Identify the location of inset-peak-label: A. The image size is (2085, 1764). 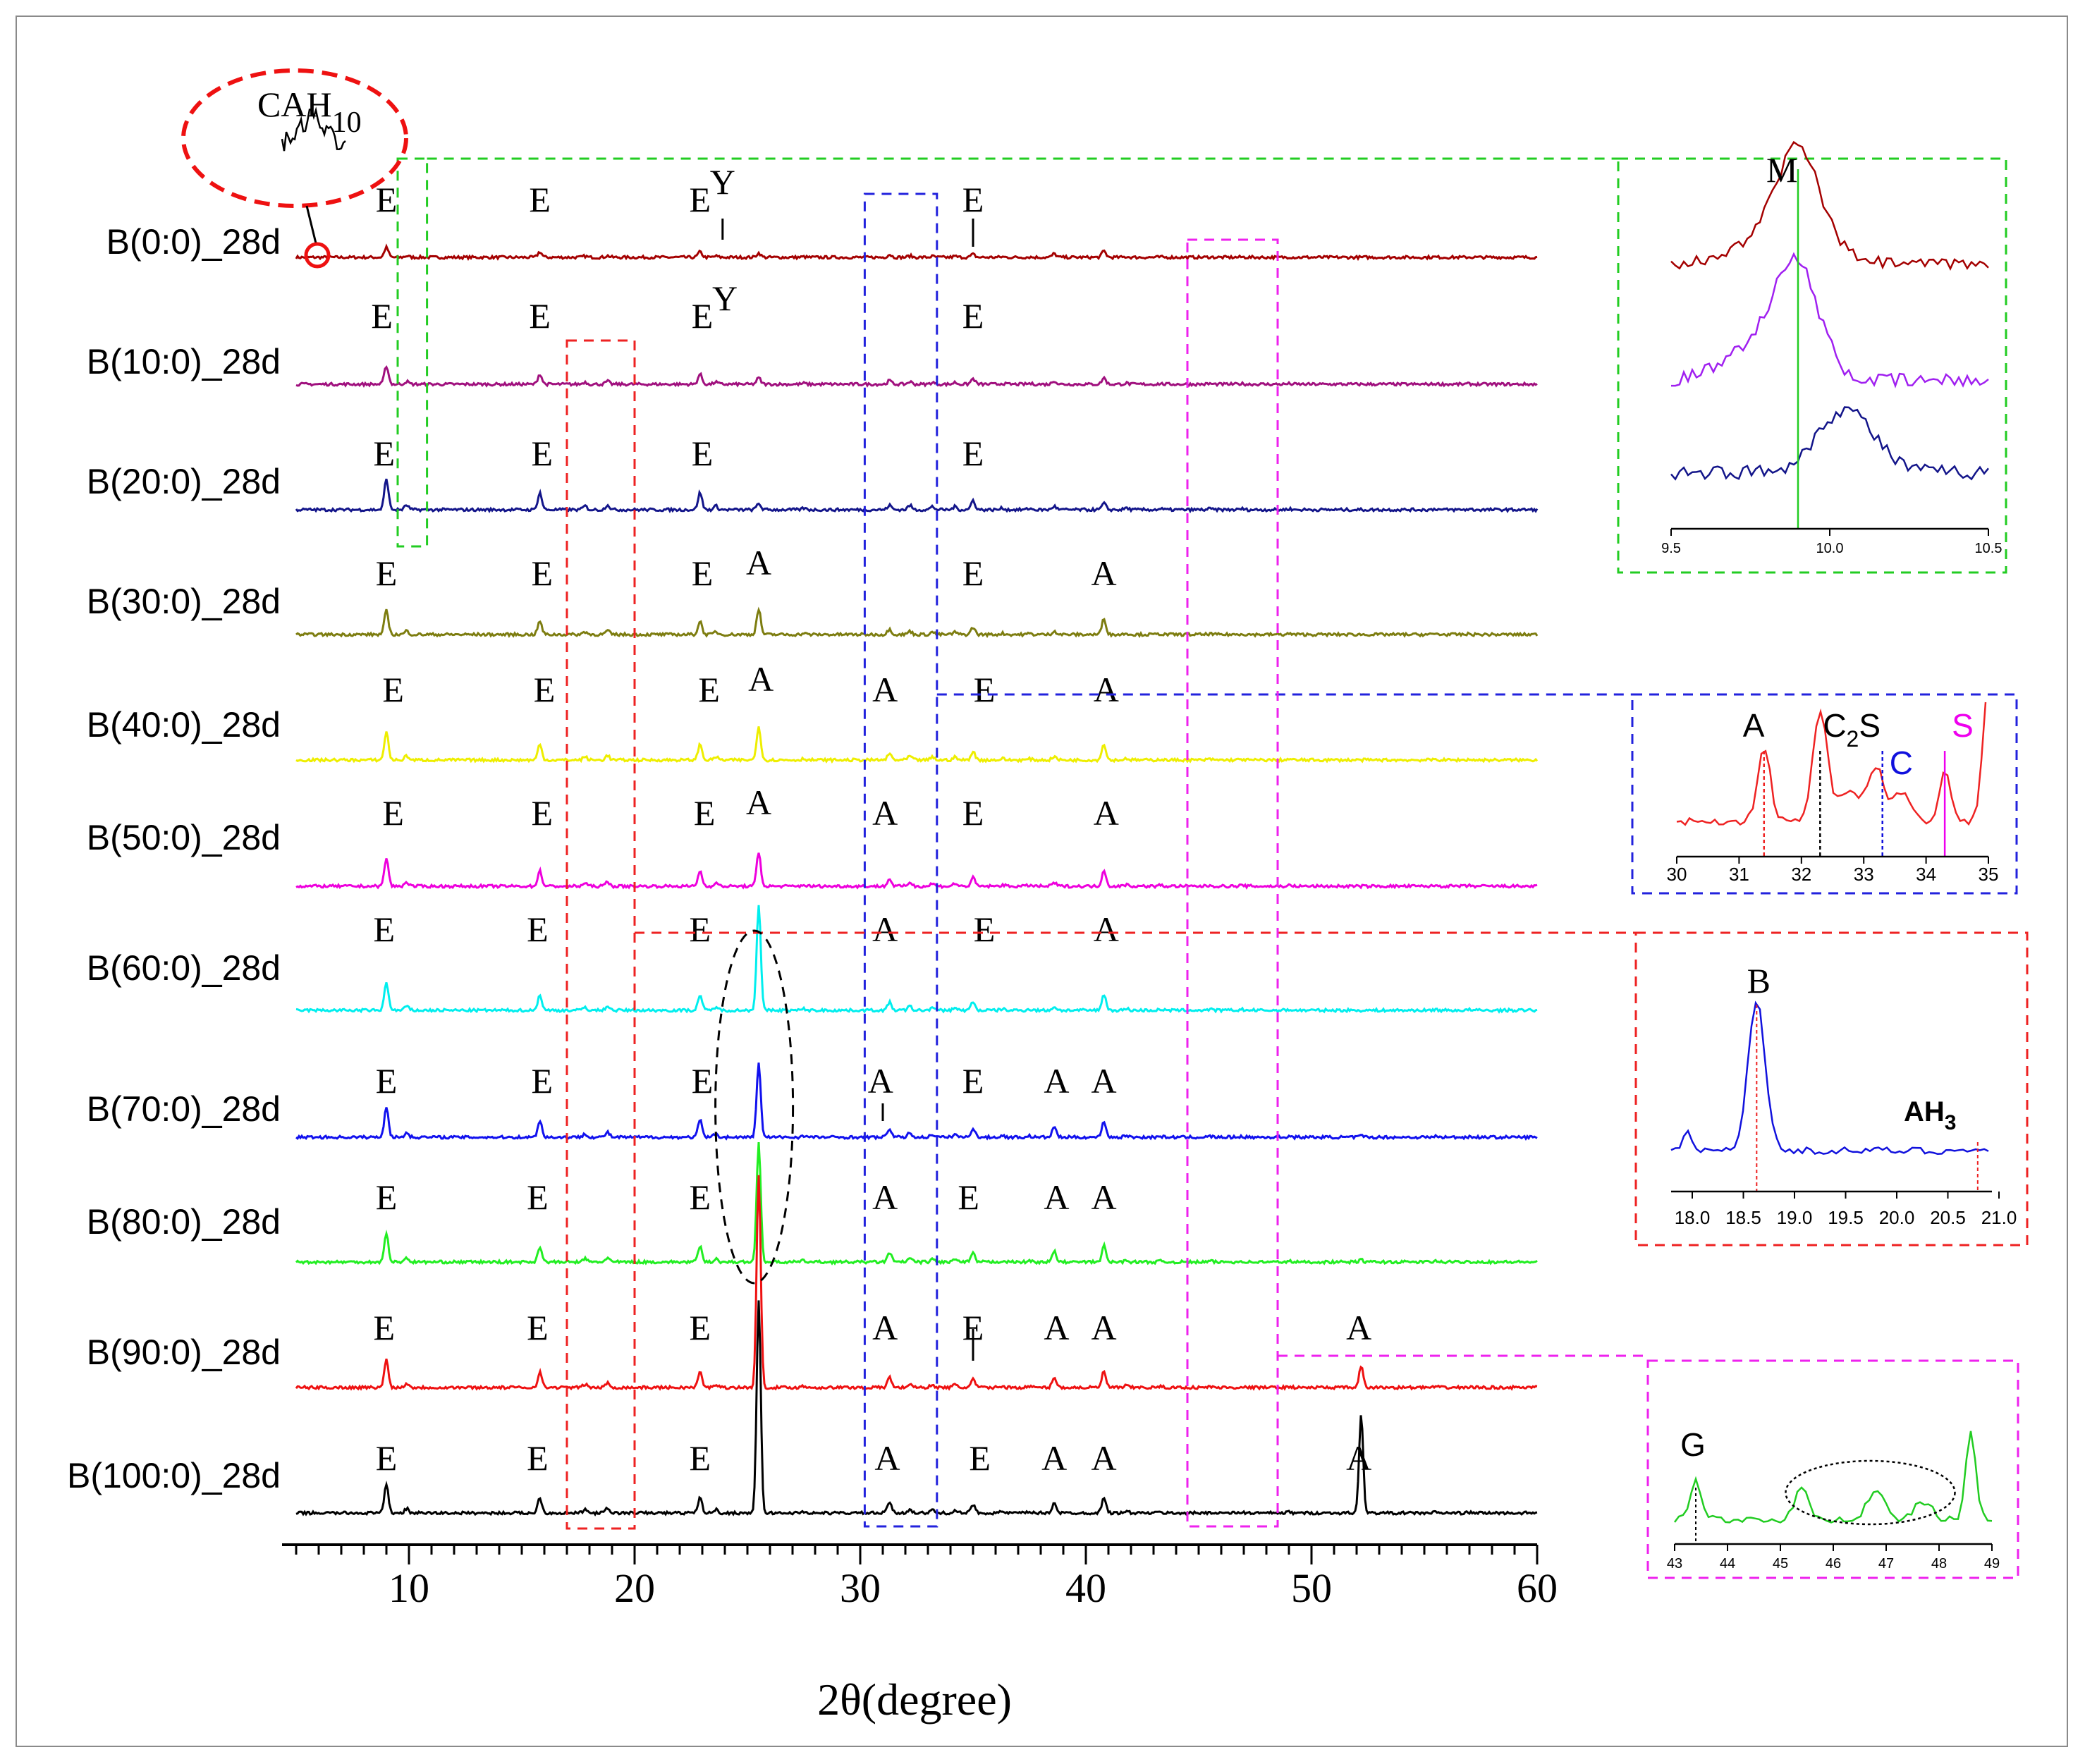
(1754, 725).